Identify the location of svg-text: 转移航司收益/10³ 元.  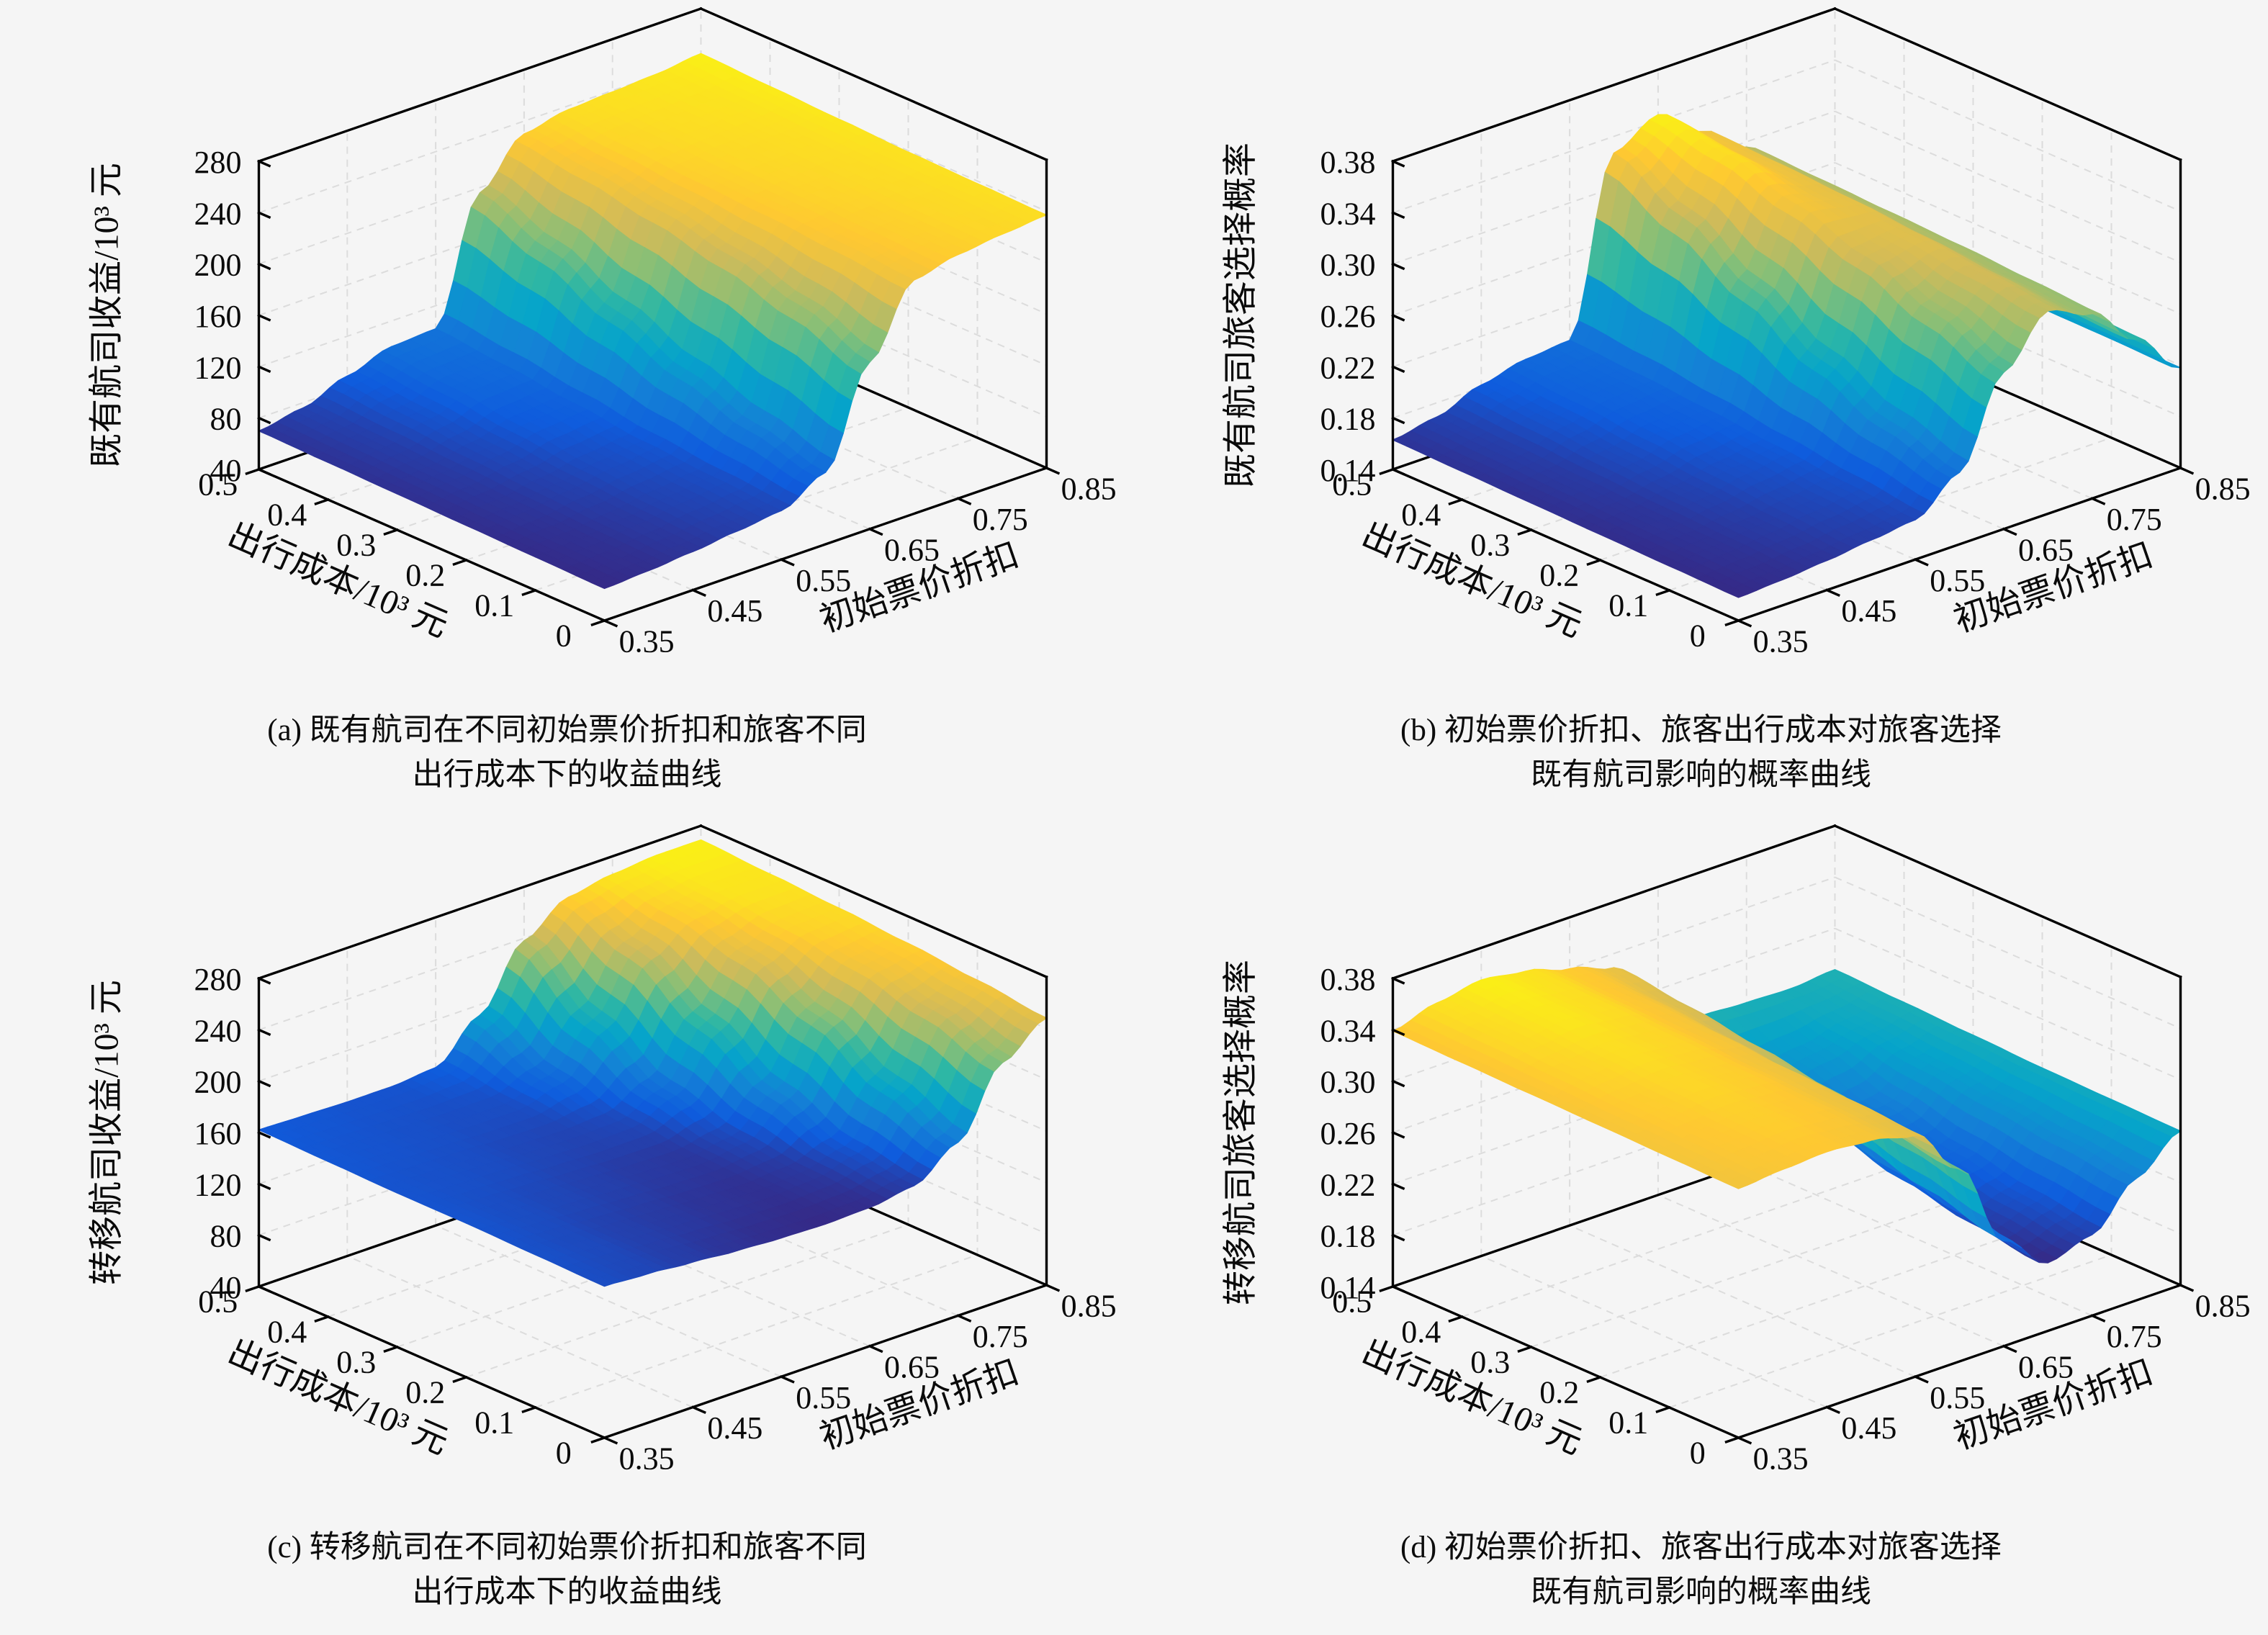
(107, 1132).